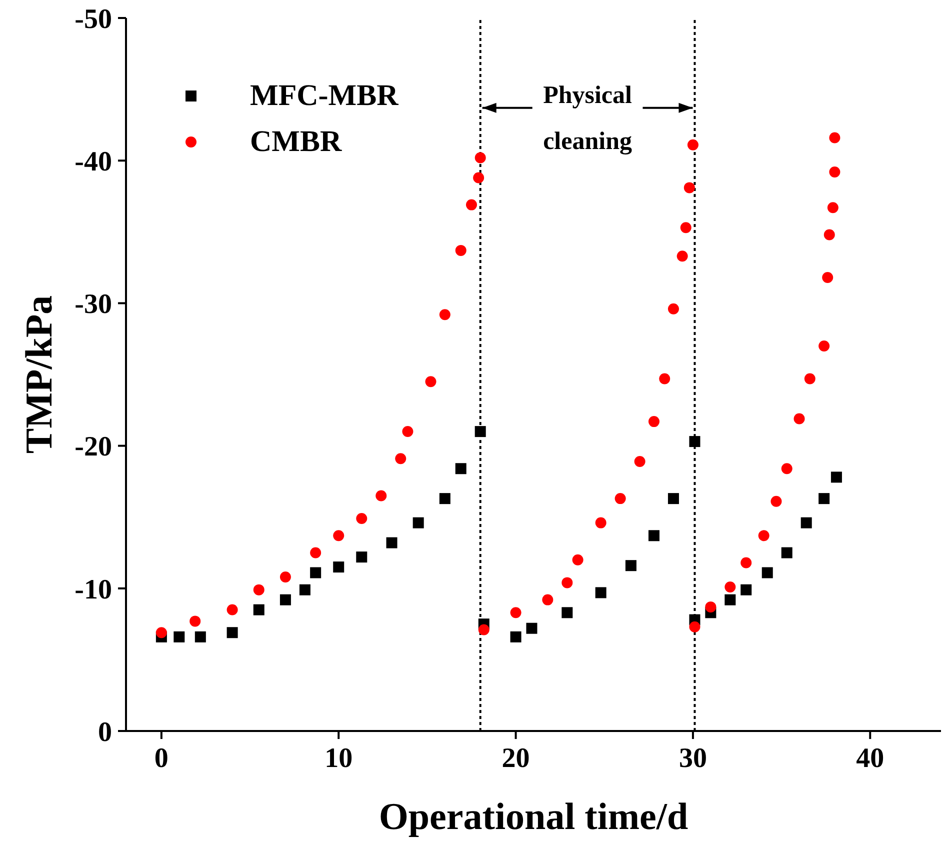 The height and width of the screenshot is (845, 949). I want to click on x-tick-label: 40, so click(870, 758).